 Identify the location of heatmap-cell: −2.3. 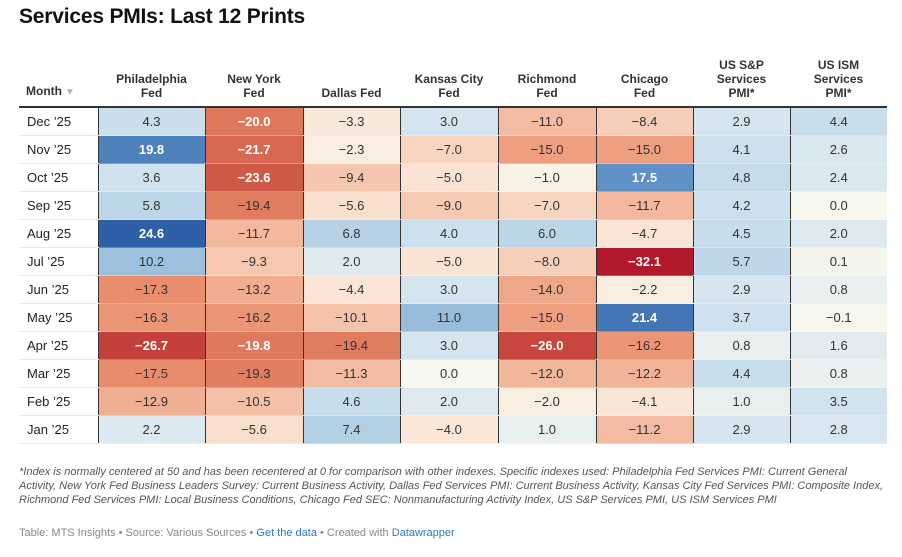
(351, 149).